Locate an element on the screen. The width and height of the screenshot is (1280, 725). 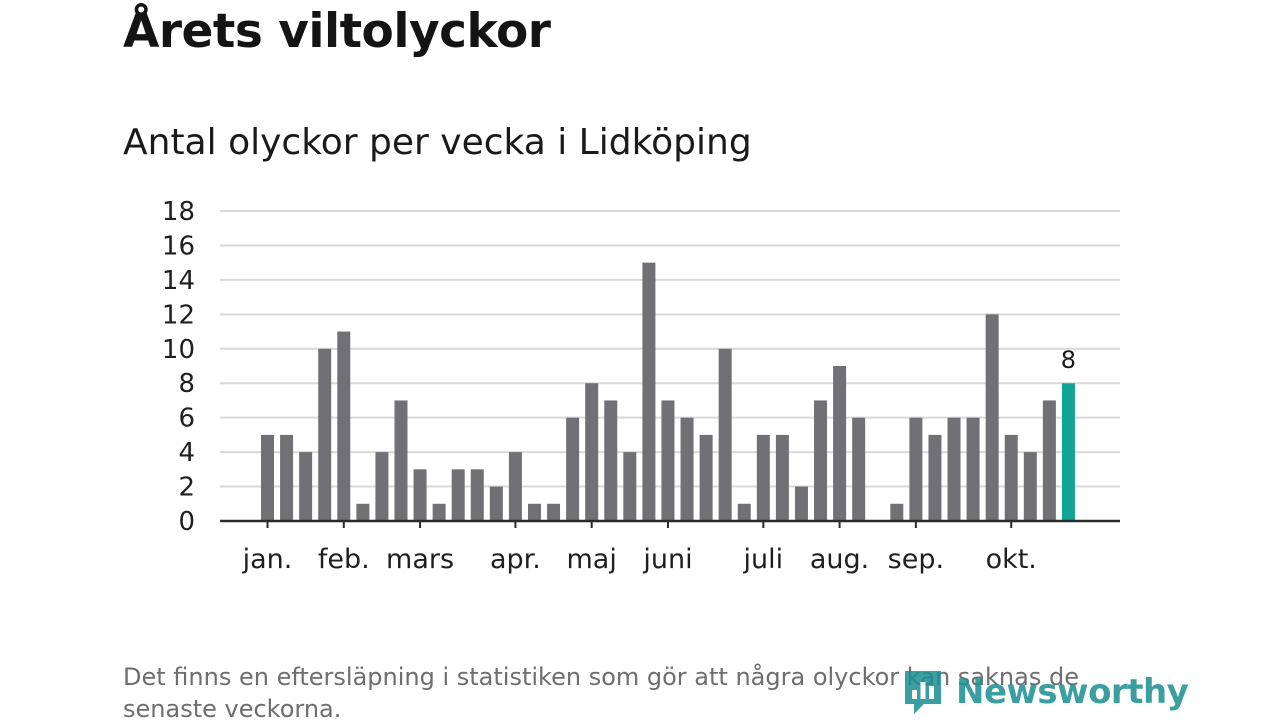
x-tick-label-9: sep. is located at coordinates (916, 559).